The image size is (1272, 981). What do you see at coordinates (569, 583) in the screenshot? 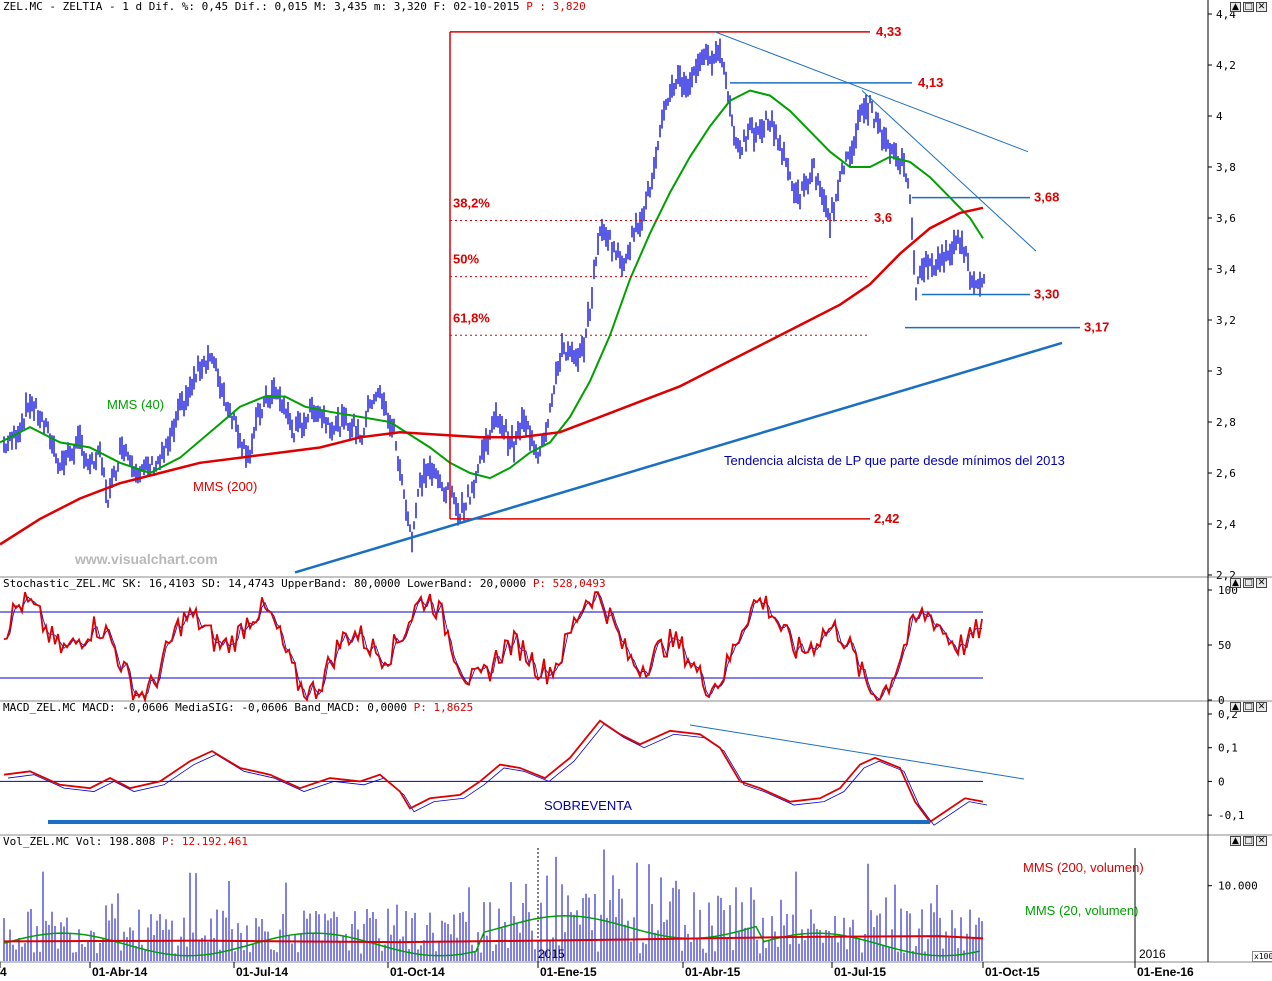
I see `stoch-p-label: P: 528,0493` at bounding box center [569, 583].